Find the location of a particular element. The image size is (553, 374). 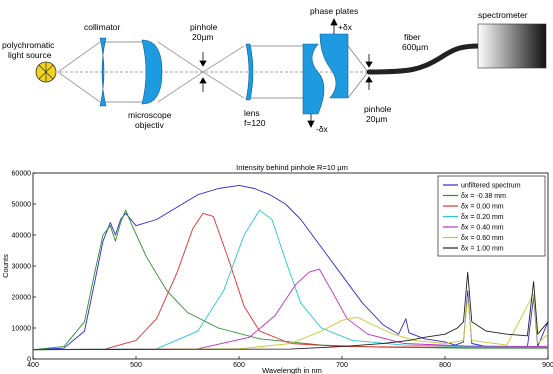

x-tick-label: 800 is located at coordinates (445, 365).